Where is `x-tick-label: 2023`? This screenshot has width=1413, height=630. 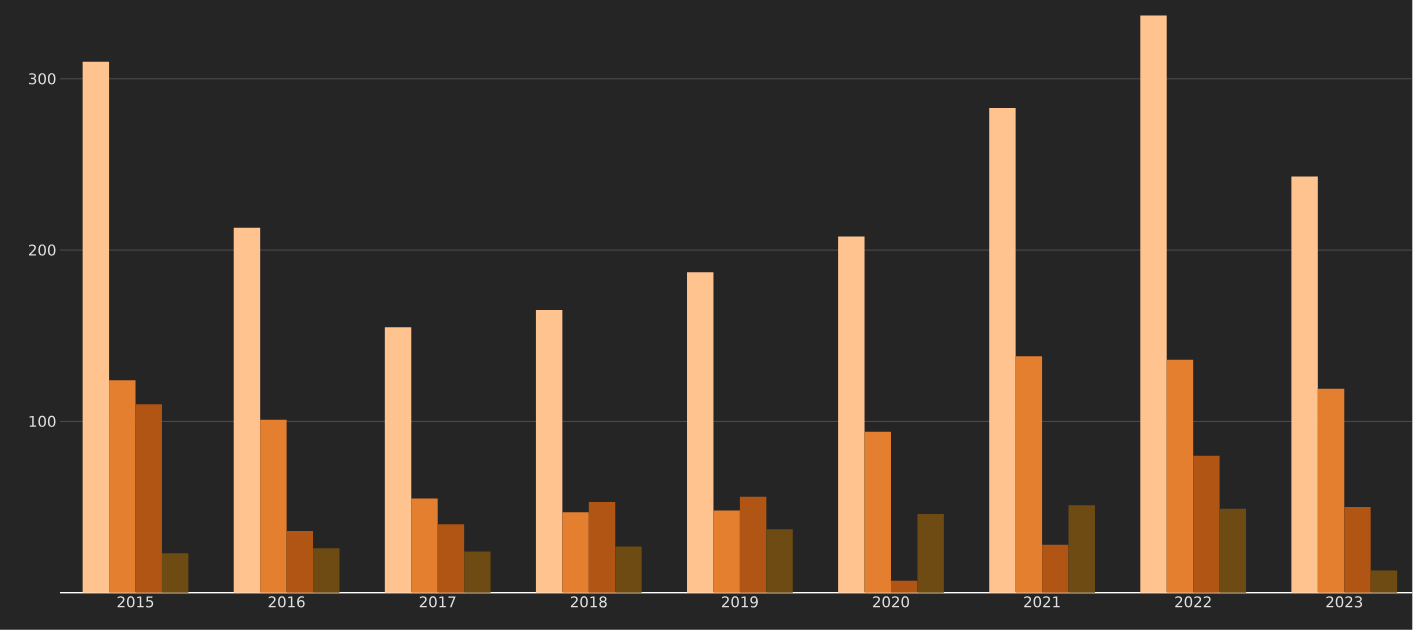 x-tick-label: 2023 is located at coordinates (1344, 602).